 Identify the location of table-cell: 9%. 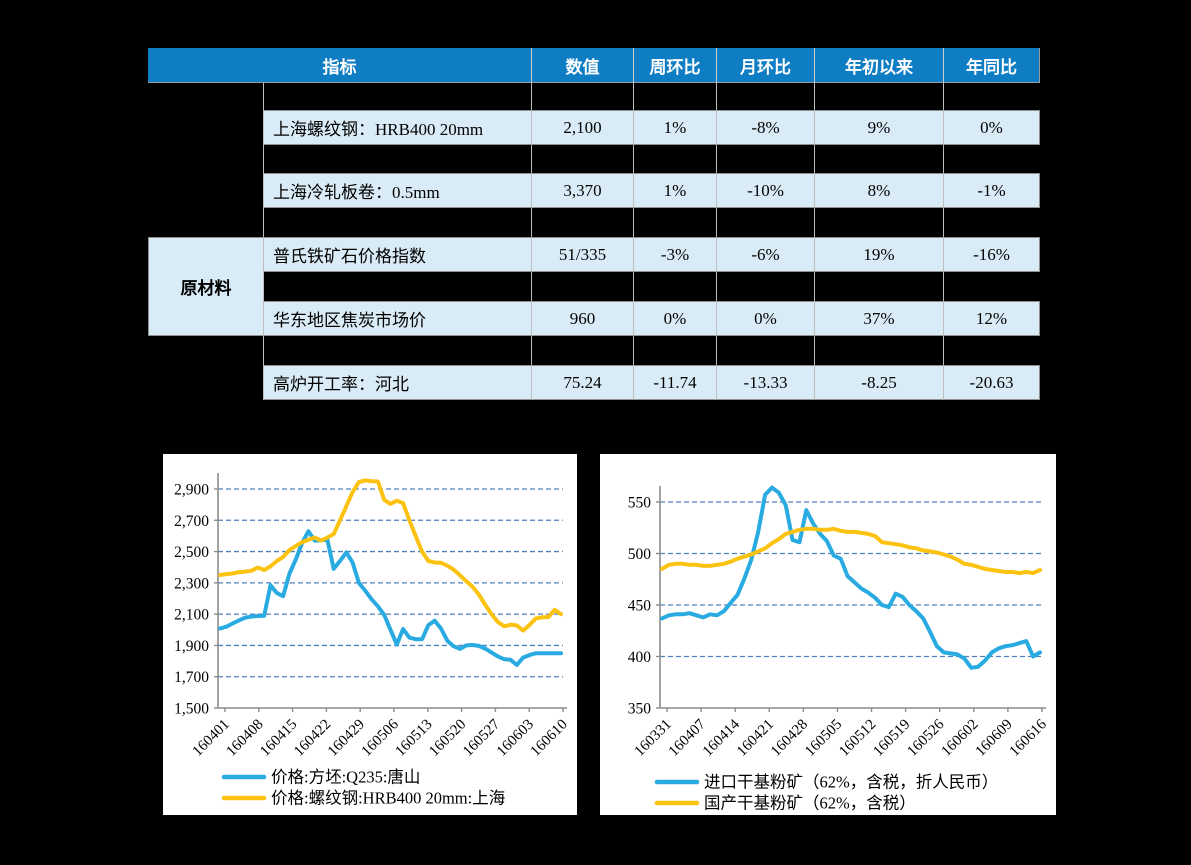
(878, 127).